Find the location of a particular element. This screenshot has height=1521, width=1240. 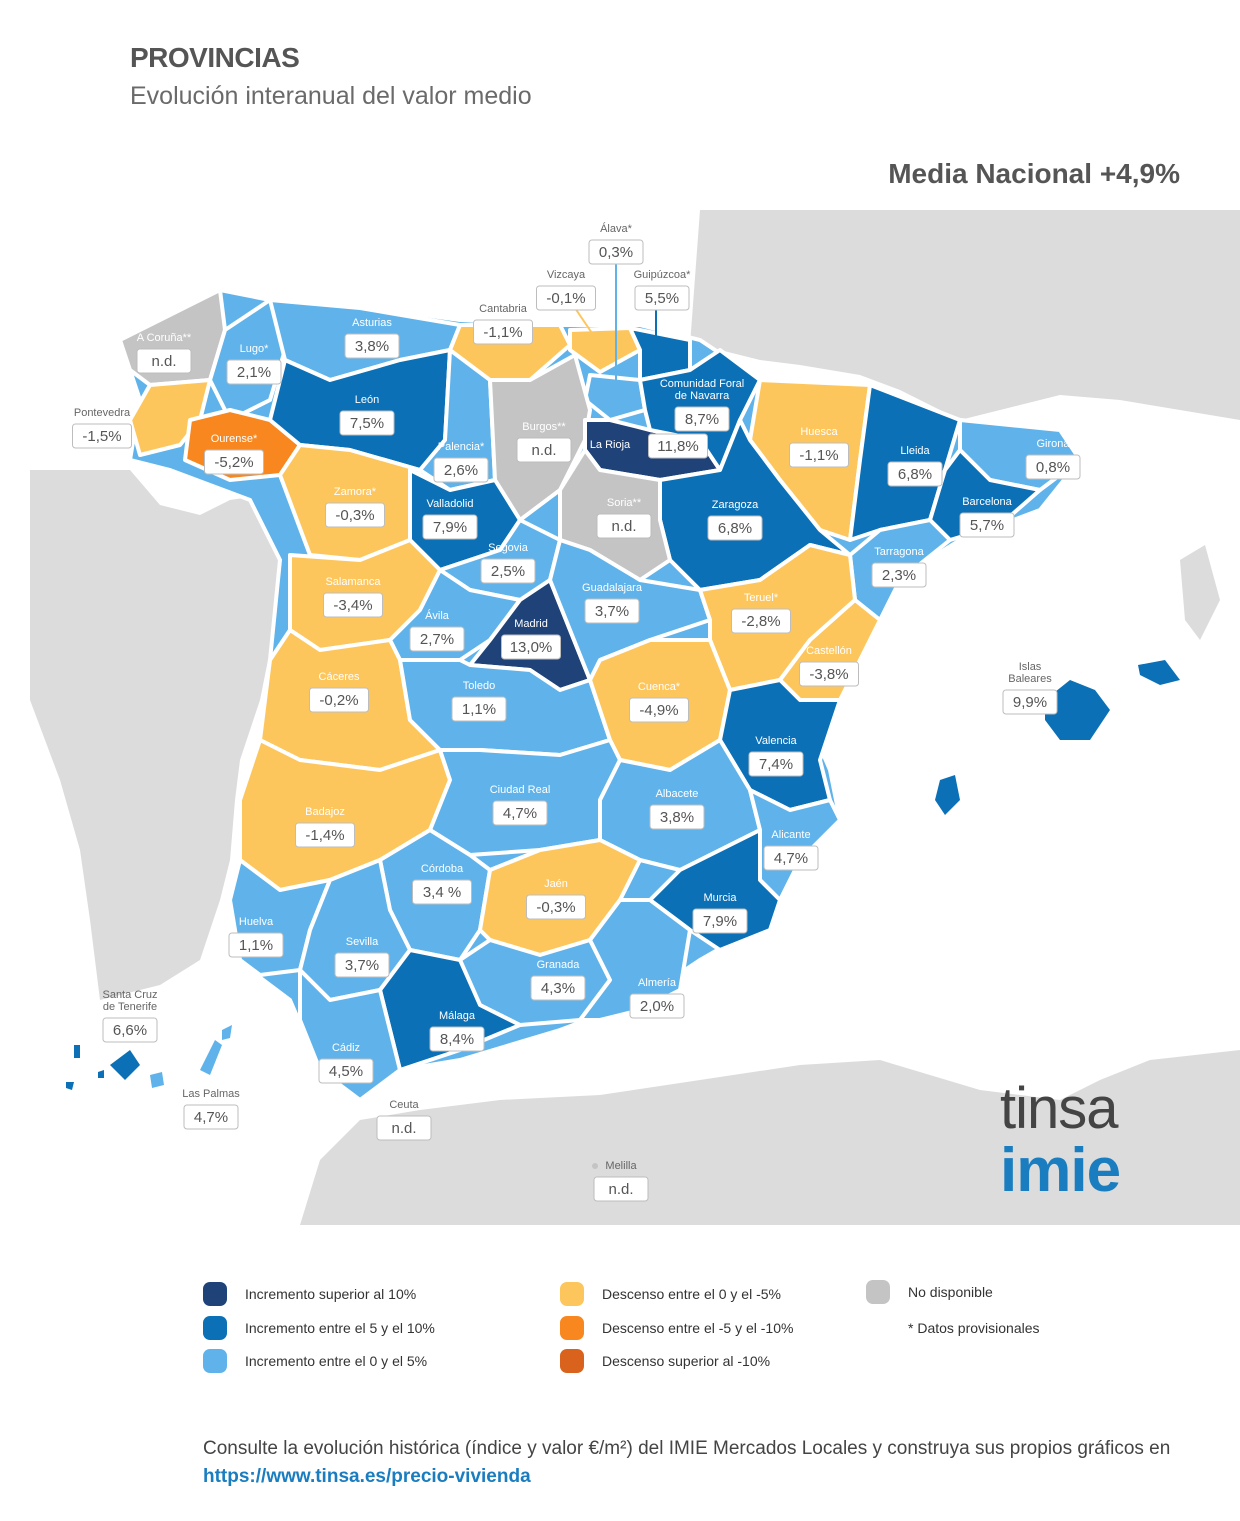

province-name: Tarragona is located at coordinates (899, 552).